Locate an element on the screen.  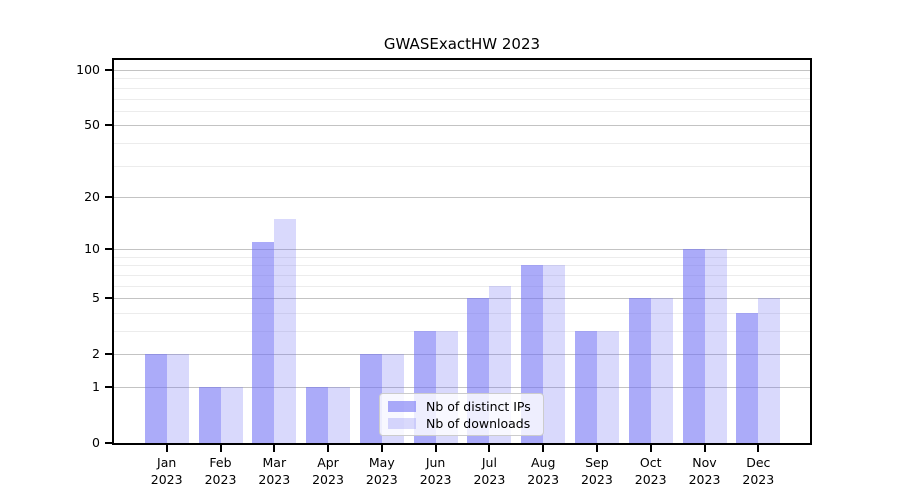
x-tick-month: Jun is located at coordinates (435, 462).